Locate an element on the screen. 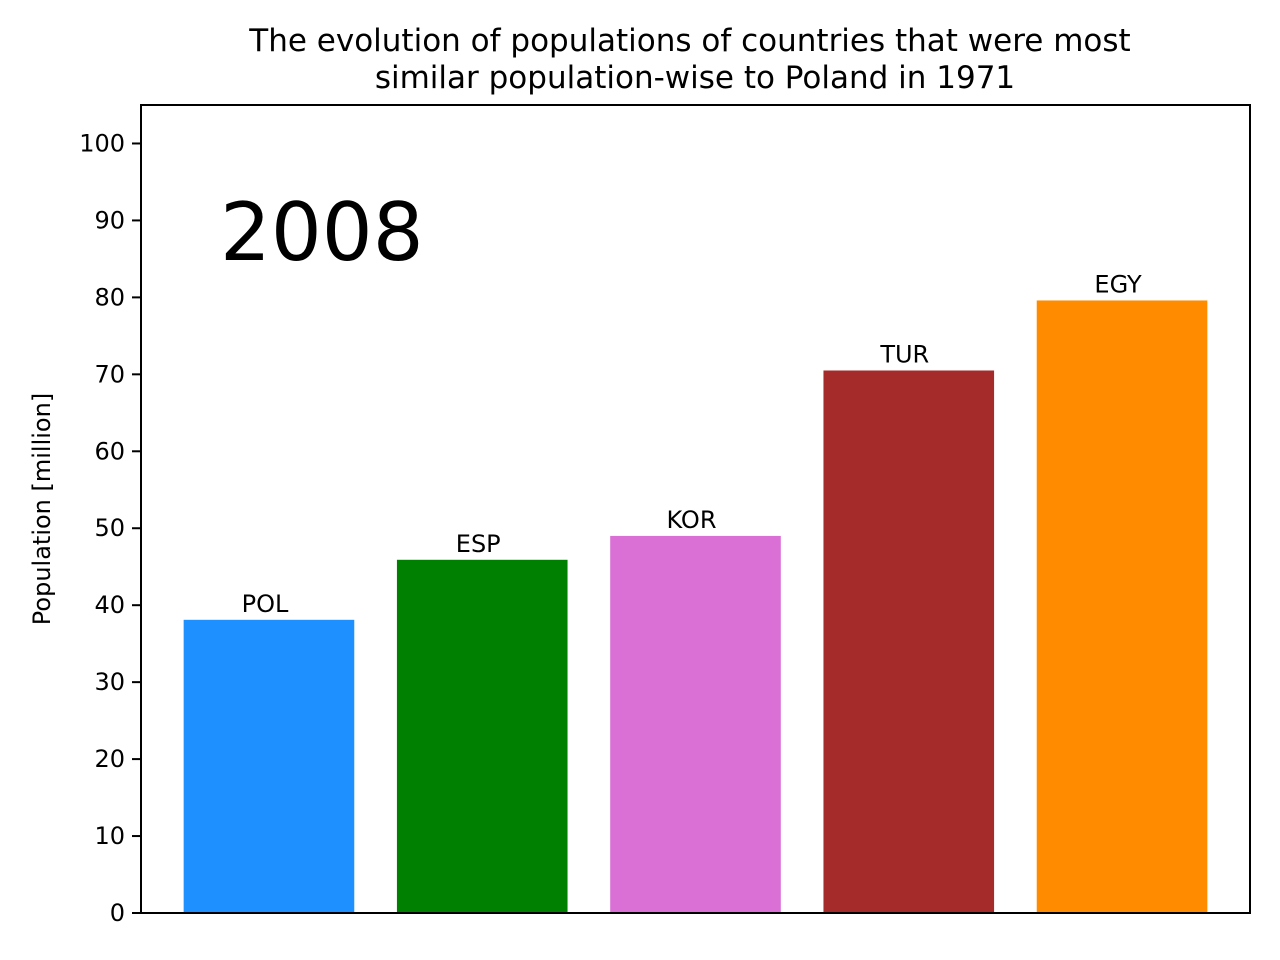  y-tick-label: 40 is located at coordinates (109, 605).